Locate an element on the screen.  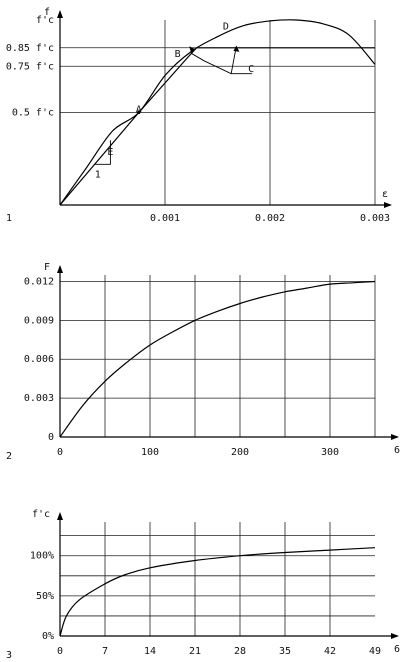
y-tick-label: 0.5 f'c is located at coordinates (33, 113).